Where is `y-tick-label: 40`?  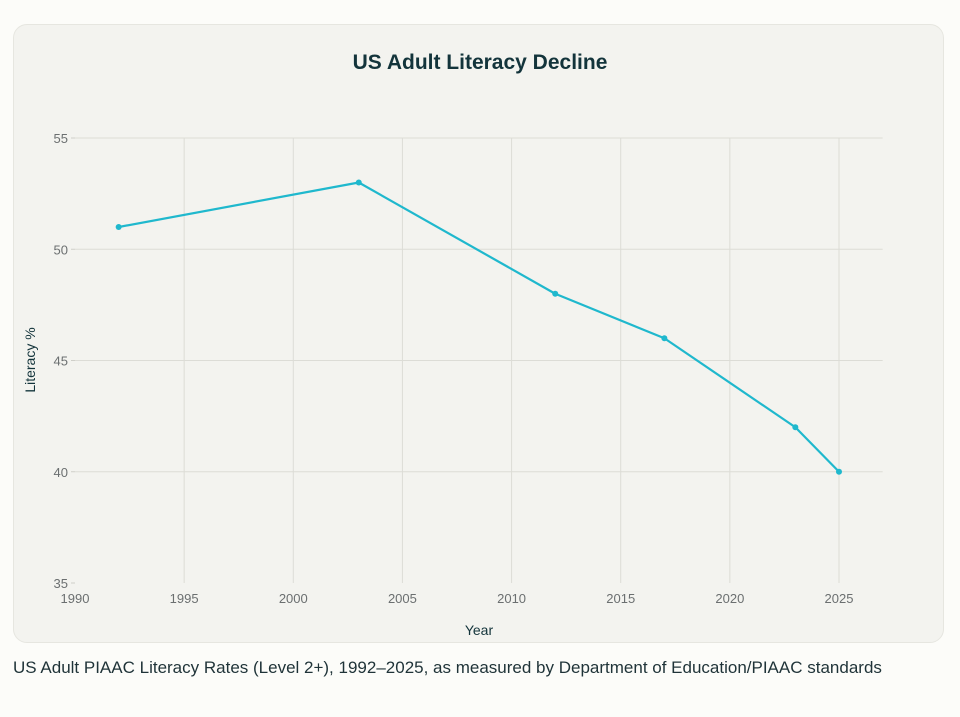 y-tick-label: 40 is located at coordinates (61, 472).